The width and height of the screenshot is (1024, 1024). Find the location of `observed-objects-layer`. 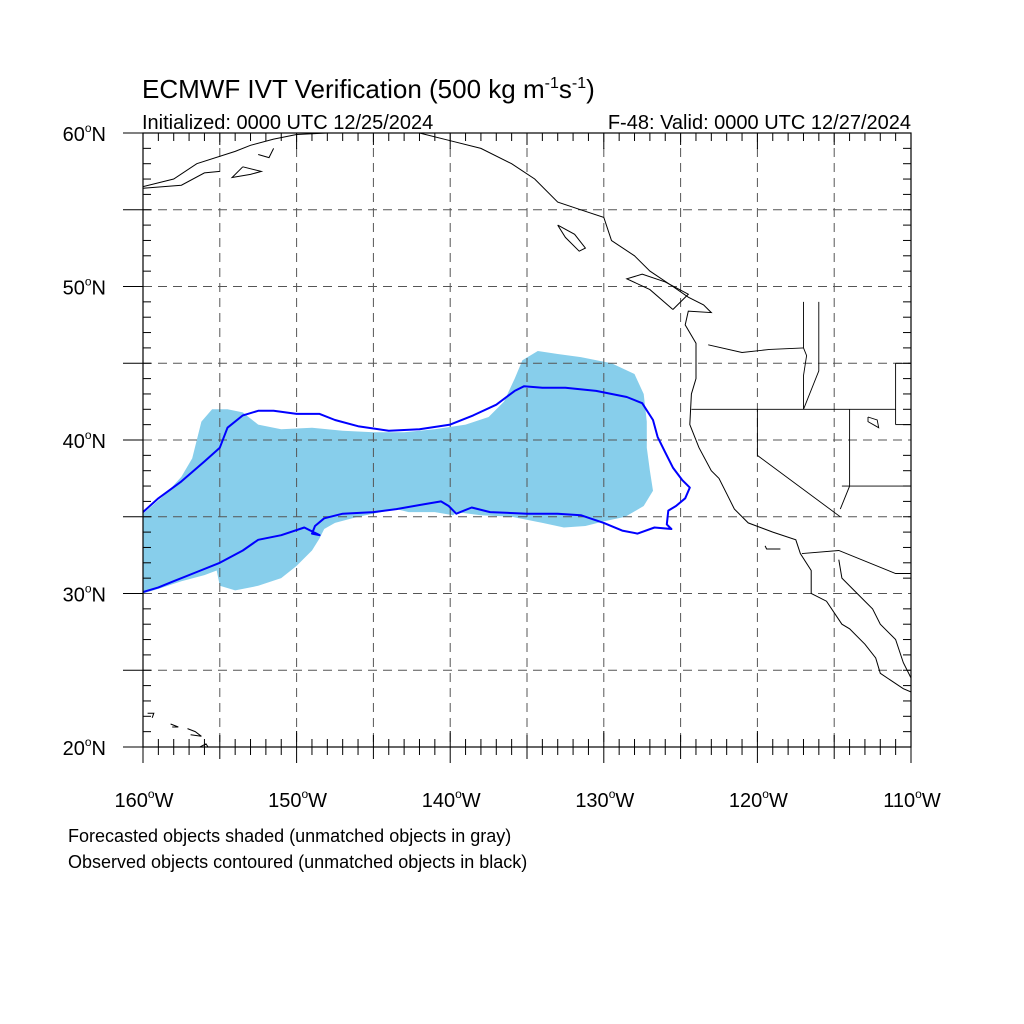

observed-objects-layer is located at coordinates (417, 489).